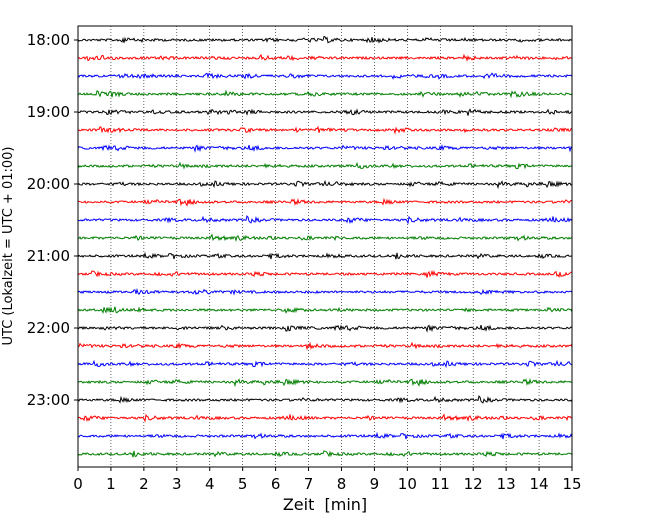  What do you see at coordinates (48, 256) in the screenshot?
I see `y-tick-label: 21:00` at bounding box center [48, 256].